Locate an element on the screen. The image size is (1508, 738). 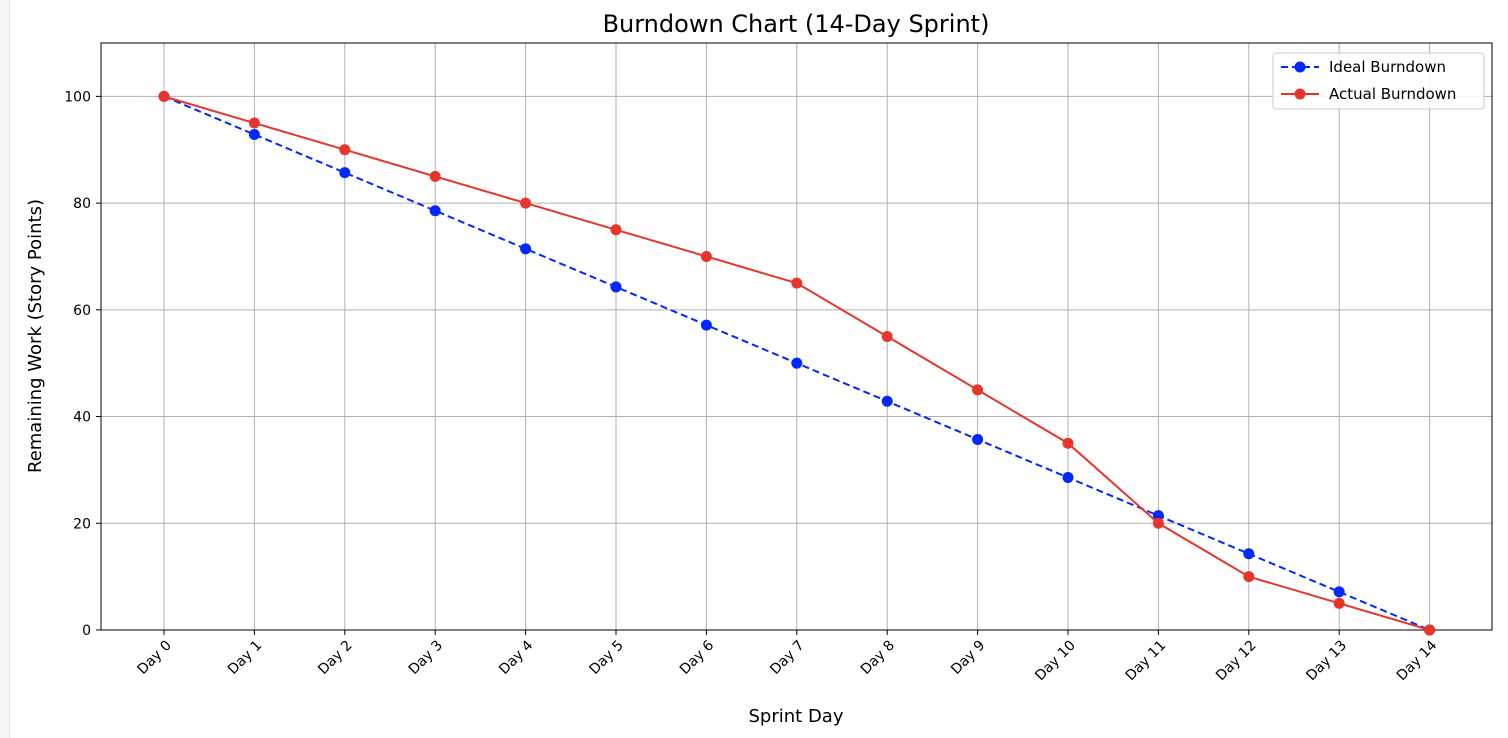
legend-item: Actual Burndown is located at coordinates (1368, 94).